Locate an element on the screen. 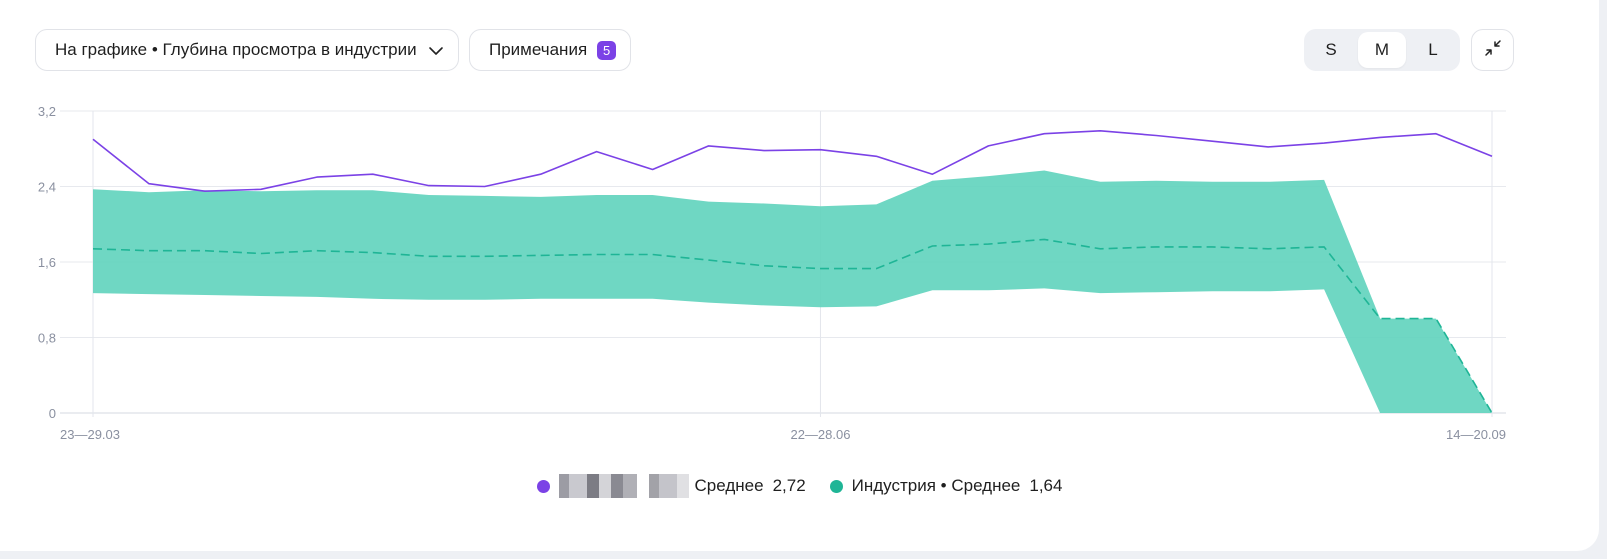  y-tick-label: 1,6 is located at coordinates (47, 262).